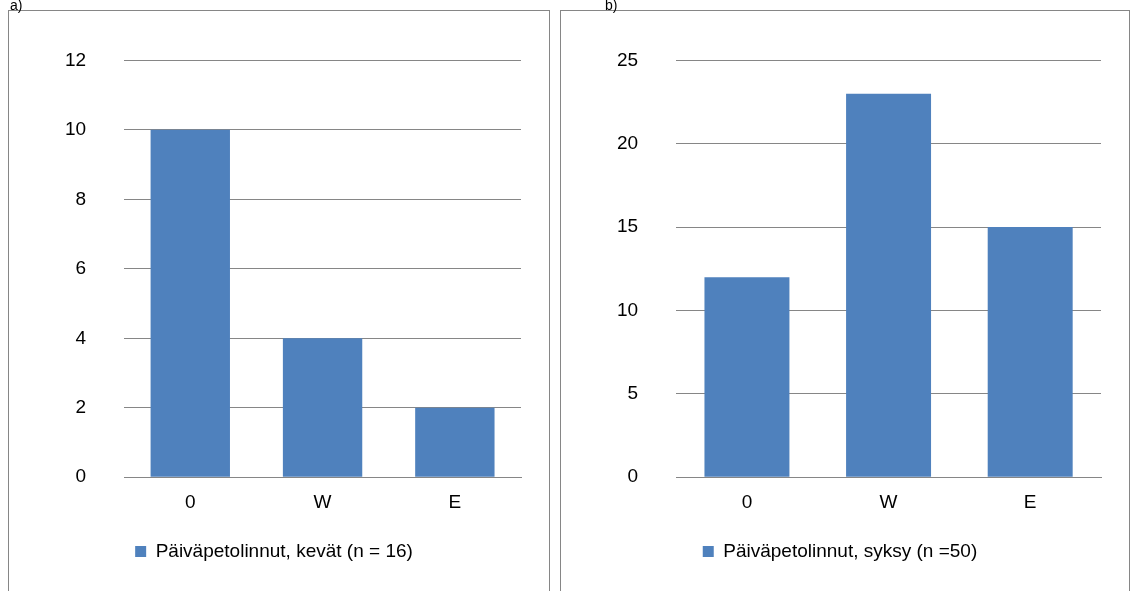  Describe the element at coordinates (633, 393) in the screenshot. I see `y-tick-label: 5` at that location.